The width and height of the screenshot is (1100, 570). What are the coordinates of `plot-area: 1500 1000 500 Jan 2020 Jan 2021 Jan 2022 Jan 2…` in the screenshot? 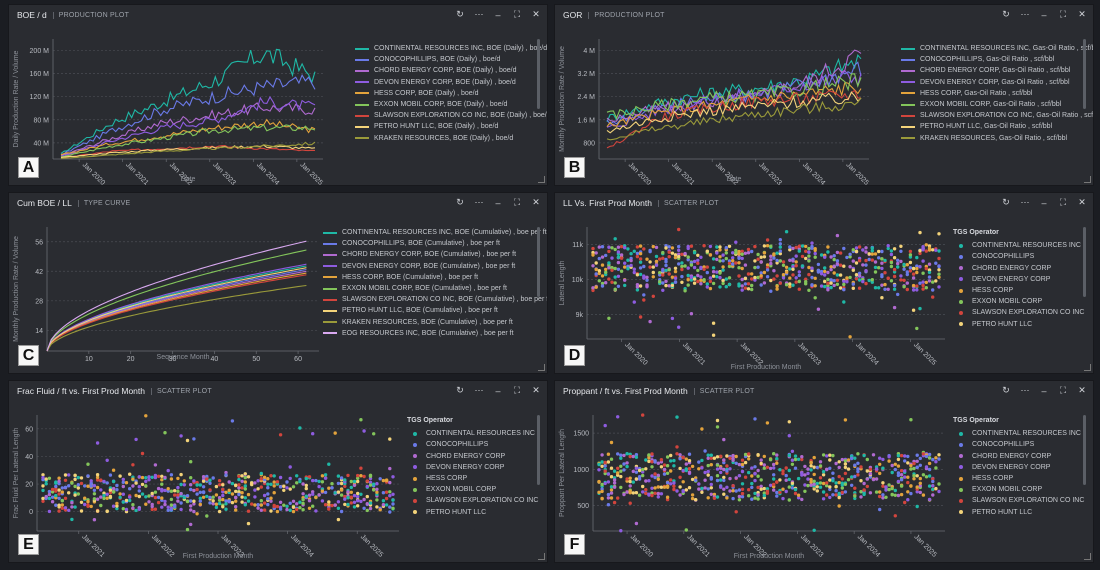 It's located at (824, 481).